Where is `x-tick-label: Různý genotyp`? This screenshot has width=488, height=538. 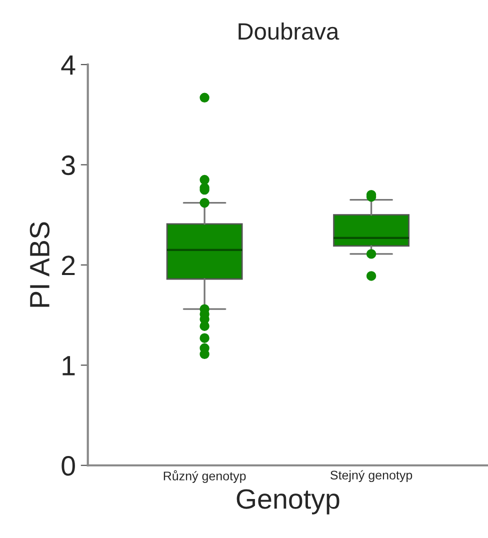
x-tick-label: Různý genotyp is located at coordinates (205, 476).